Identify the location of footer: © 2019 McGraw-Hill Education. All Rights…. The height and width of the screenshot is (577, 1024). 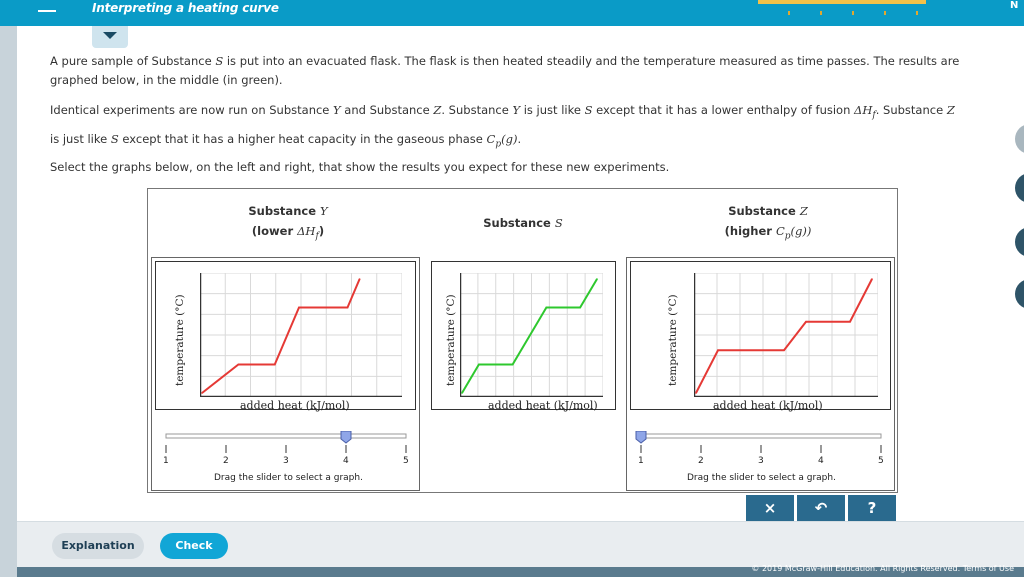
(520, 570).